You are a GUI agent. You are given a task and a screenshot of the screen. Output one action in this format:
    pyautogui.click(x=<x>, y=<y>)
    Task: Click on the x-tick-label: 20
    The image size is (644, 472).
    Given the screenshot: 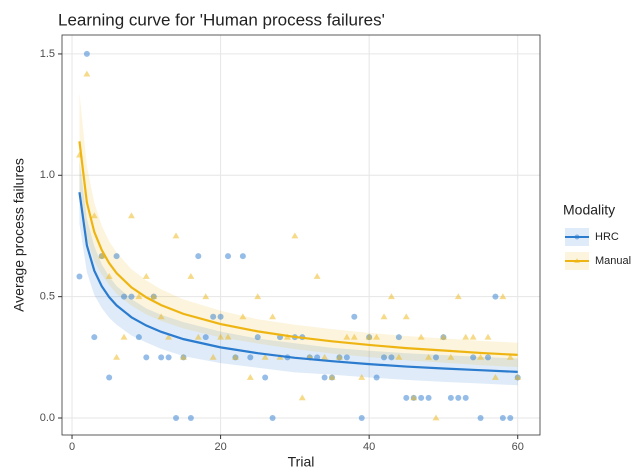 What is the action you would take?
    pyautogui.click(x=220, y=447)
    